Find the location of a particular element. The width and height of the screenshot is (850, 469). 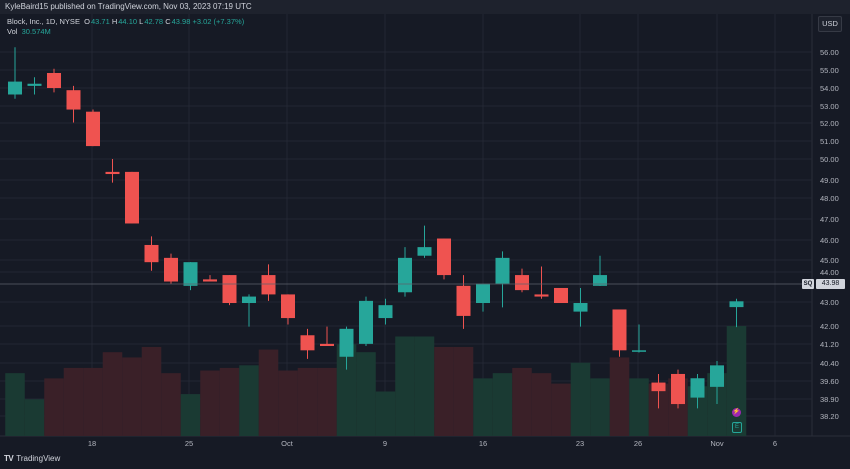

time-tick-label: 18 is located at coordinates (92, 443).